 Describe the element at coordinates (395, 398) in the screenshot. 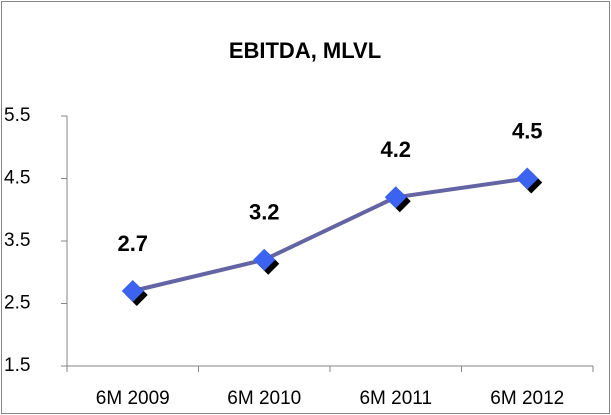

I see `x-tick-label: 6M 2011` at that location.